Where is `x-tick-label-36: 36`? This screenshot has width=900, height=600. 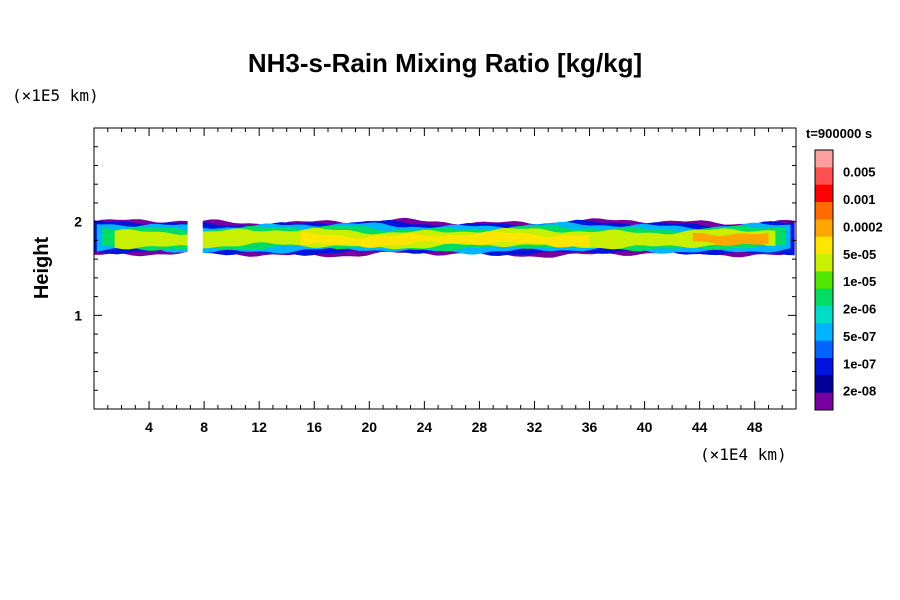 x-tick-label-36: 36 is located at coordinates (590, 427).